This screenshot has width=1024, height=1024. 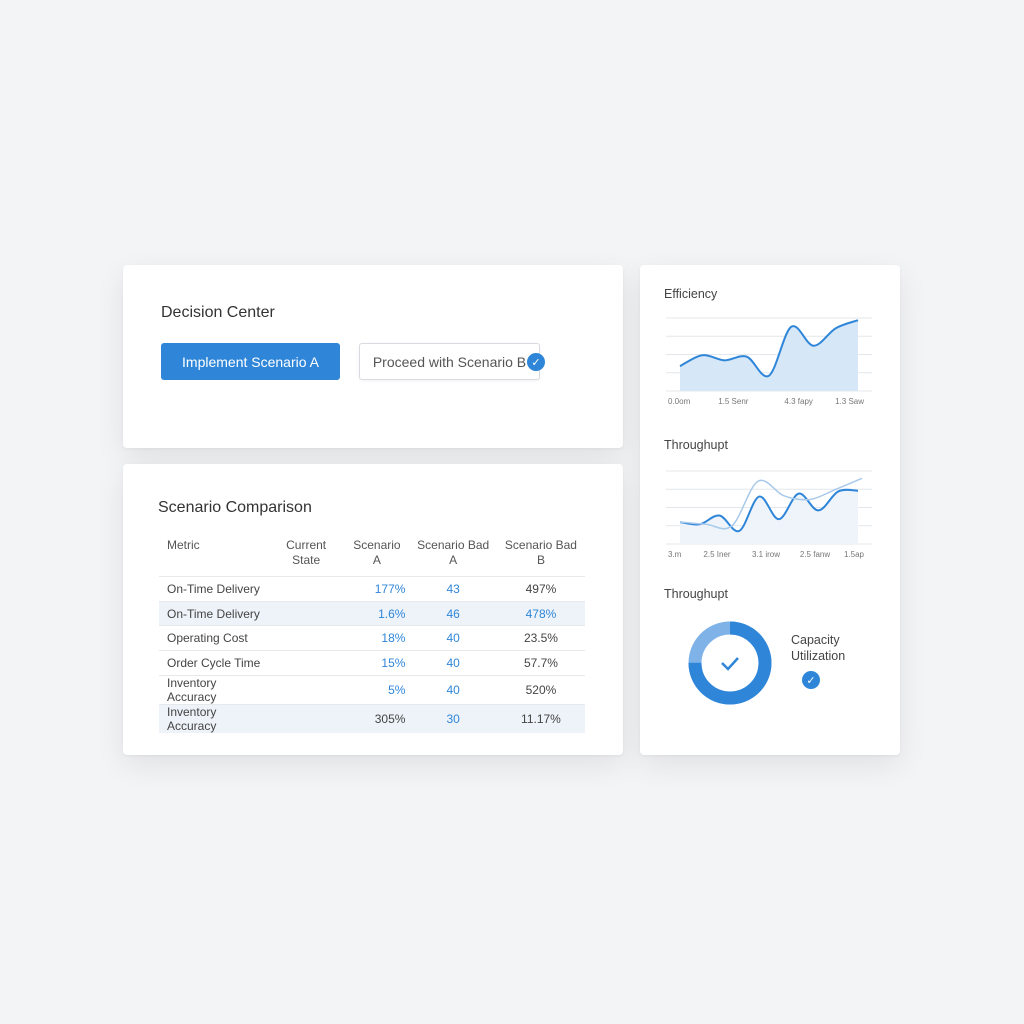 What do you see at coordinates (183, 545) in the screenshot?
I see `column-header: Metric` at bounding box center [183, 545].